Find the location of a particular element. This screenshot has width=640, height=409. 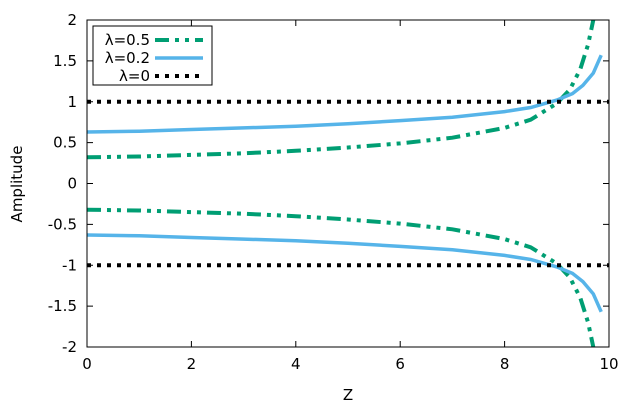

legend-label: λ=0 is located at coordinates (134, 76).